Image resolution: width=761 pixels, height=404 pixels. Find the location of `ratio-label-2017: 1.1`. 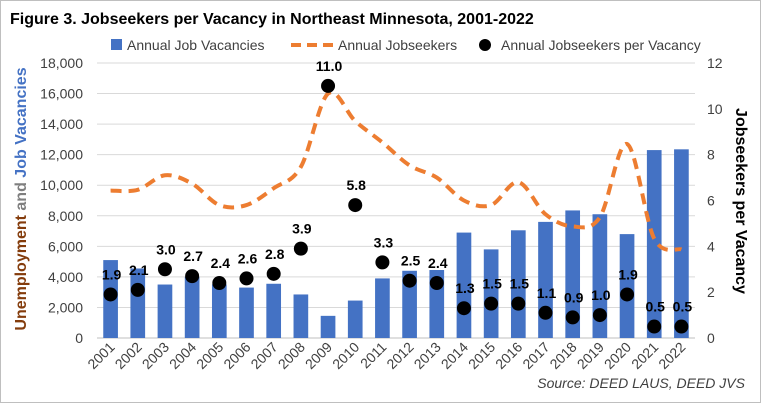

ratio-label-2017: 1.1 is located at coordinates (547, 293).